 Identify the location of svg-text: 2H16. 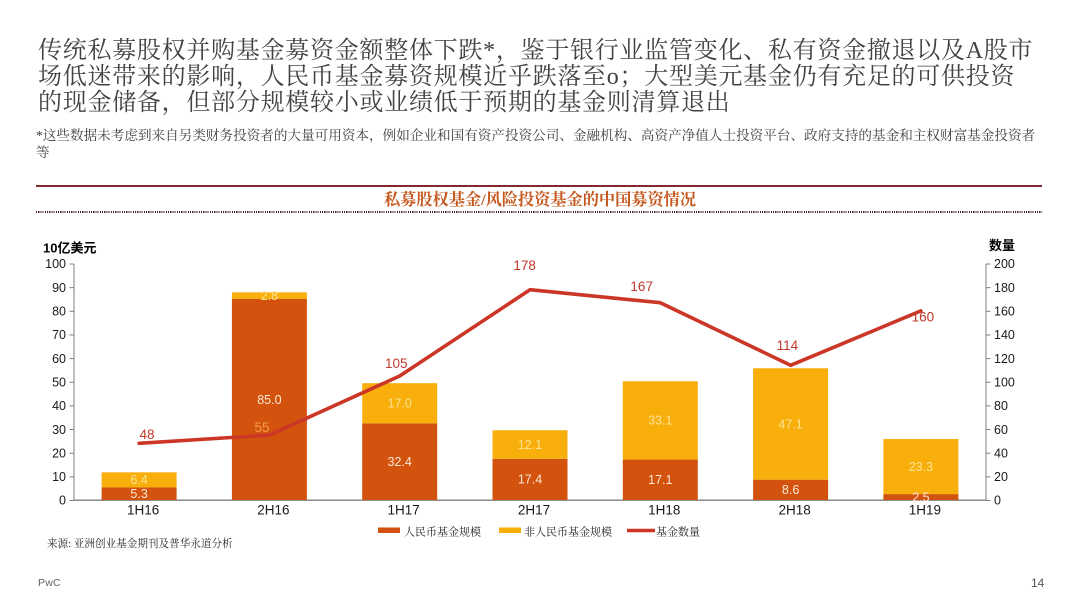
(273, 510).